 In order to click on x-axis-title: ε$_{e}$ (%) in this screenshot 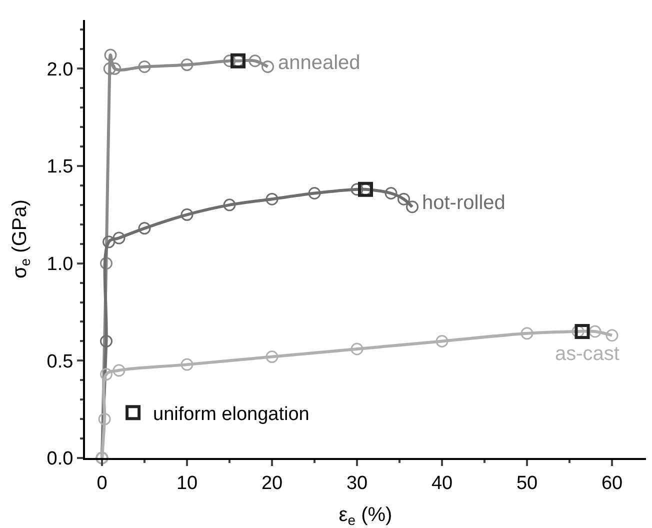, I will do `click(365, 516)`.